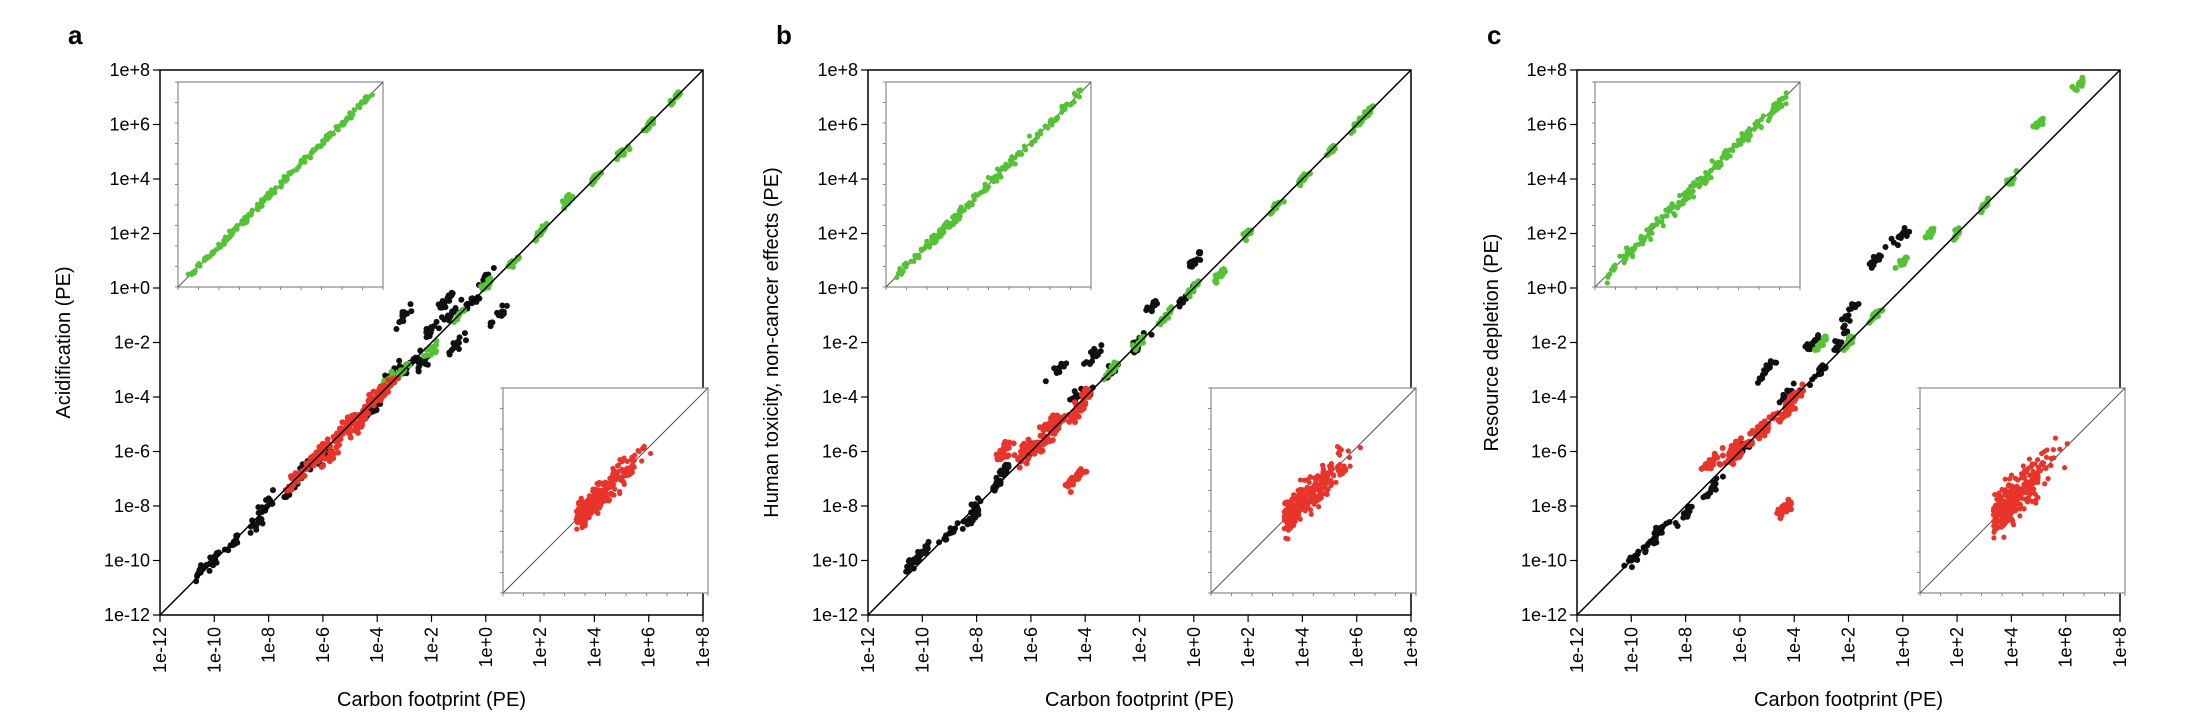 The width and height of the screenshot is (2189, 715). I want to click on x-tick-label: 1e-6, so click(323, 645).